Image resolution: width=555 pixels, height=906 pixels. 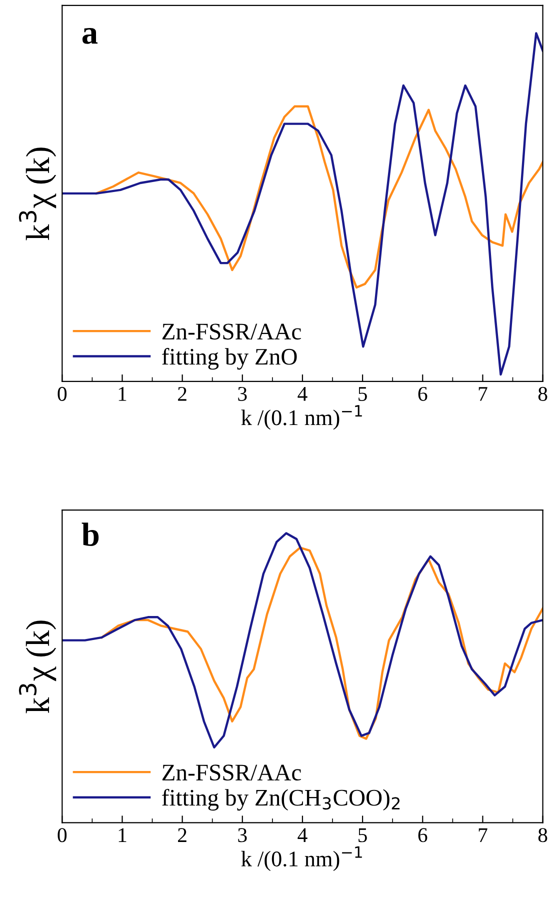 What do you see at coordinates (90, 534) in the screenshot?
I see `chart-title: b` at bounding box center [90, 534].